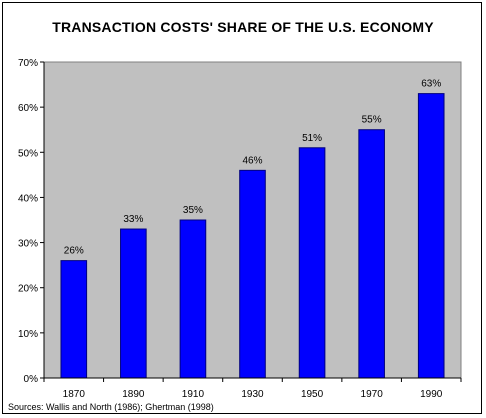  I want to click on y-tick-label: 70%, so click(28, 63).